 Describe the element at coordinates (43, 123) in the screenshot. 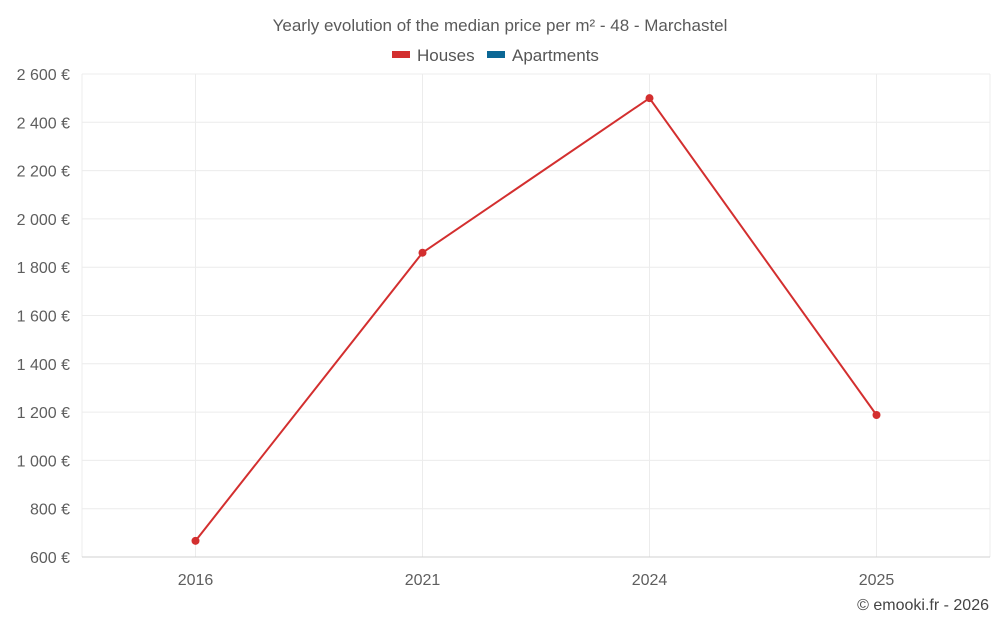

I see `y-tick-label: 2 400 €` at that location.